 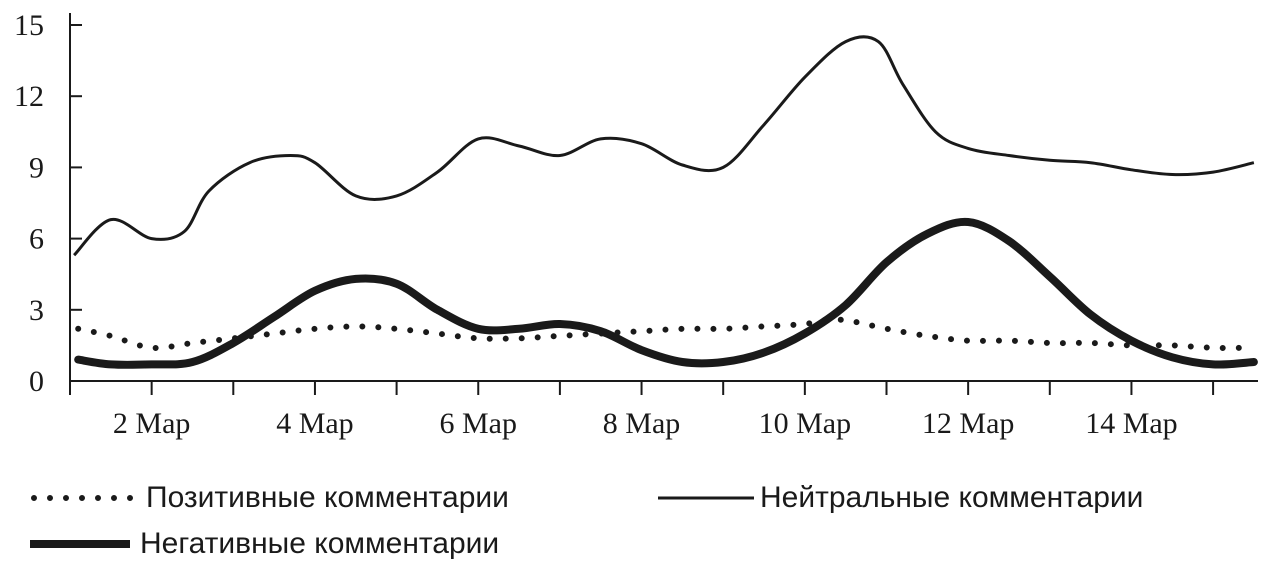 What do you see at coordinates (80, 544) in the screenshot?
I see `legend-thick-swatch` at bounding box center [80, 544].